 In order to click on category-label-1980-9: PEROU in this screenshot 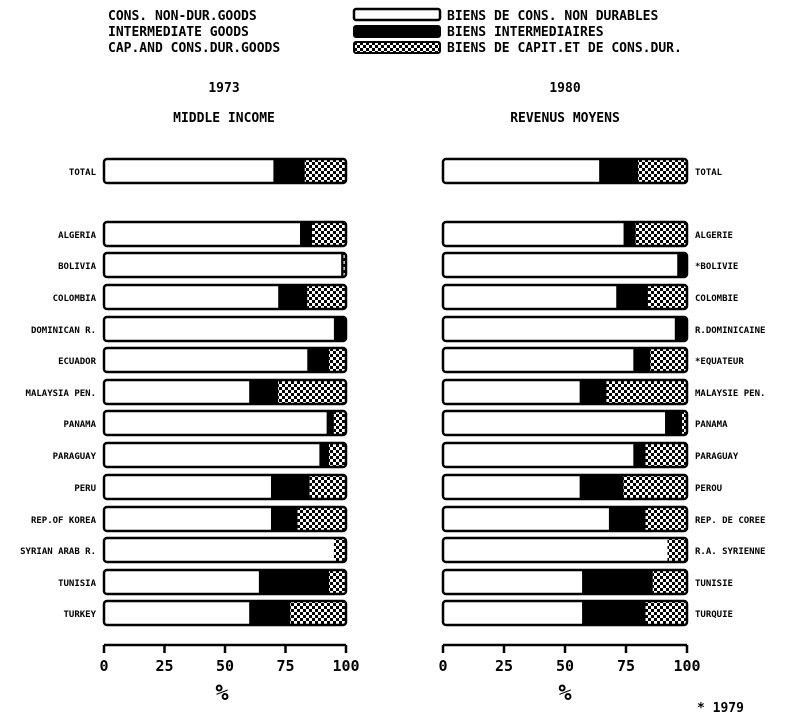, I will do `click(708, 489)`.